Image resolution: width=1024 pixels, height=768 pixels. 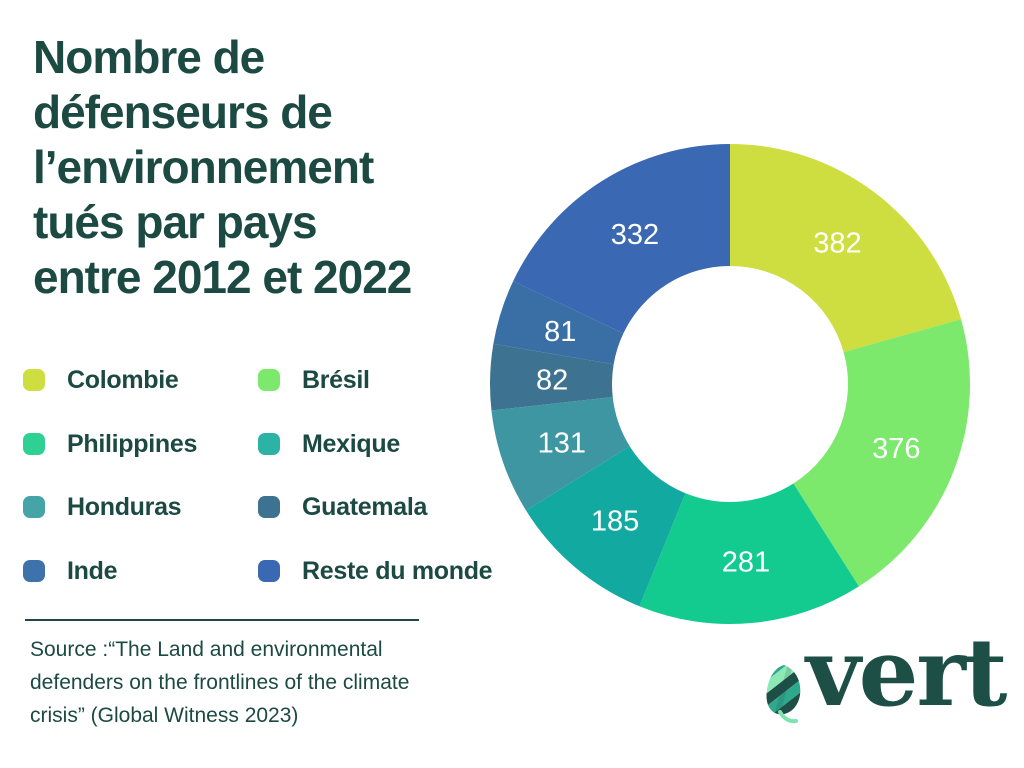 I want to click on divider-line, so click(x=222, y=620).